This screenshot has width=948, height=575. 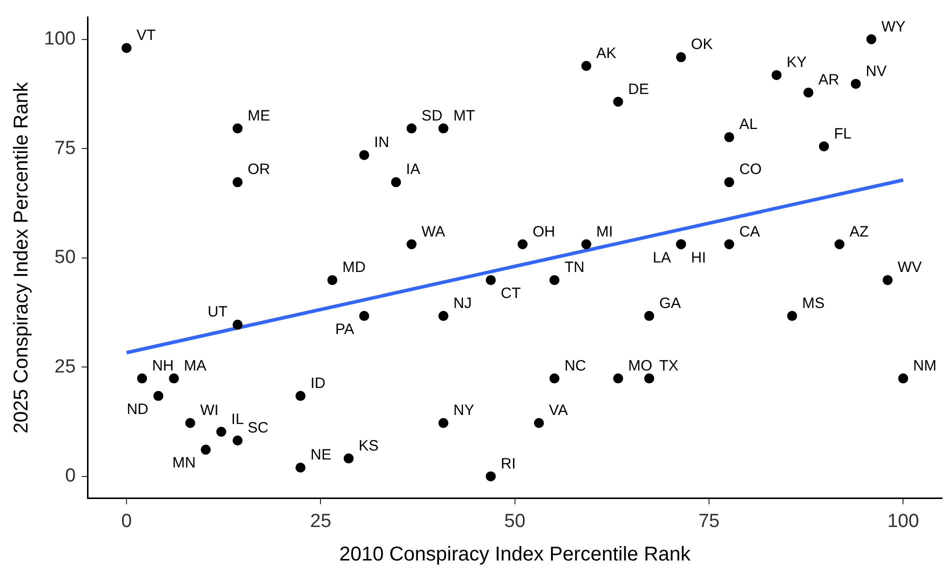 What do you see at coordinates (65, 148) in the screenshot?
I see `y-tick-label: 75` at bounding box center [65, 148].